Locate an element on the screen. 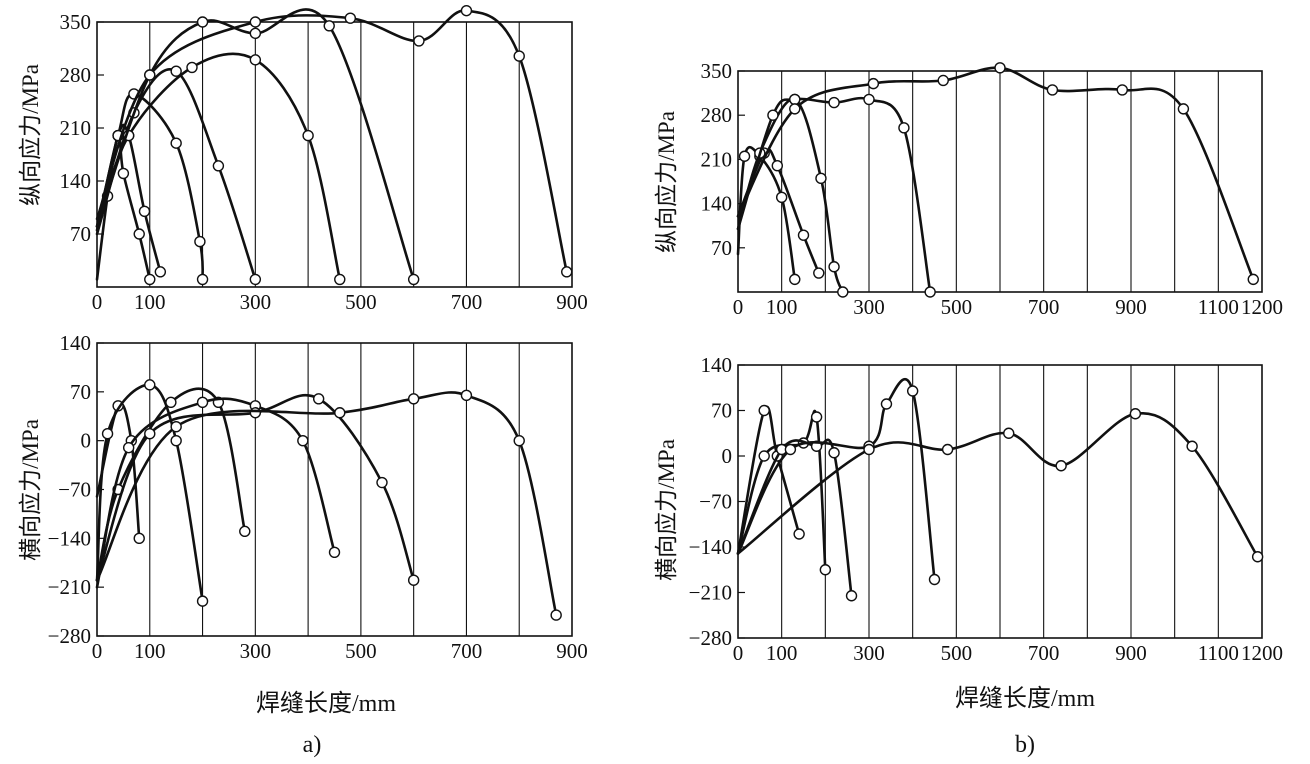 The height and width of the screenshot is (764, 1310). subplot-label-b: b) is located at coordinates (1025, 745).